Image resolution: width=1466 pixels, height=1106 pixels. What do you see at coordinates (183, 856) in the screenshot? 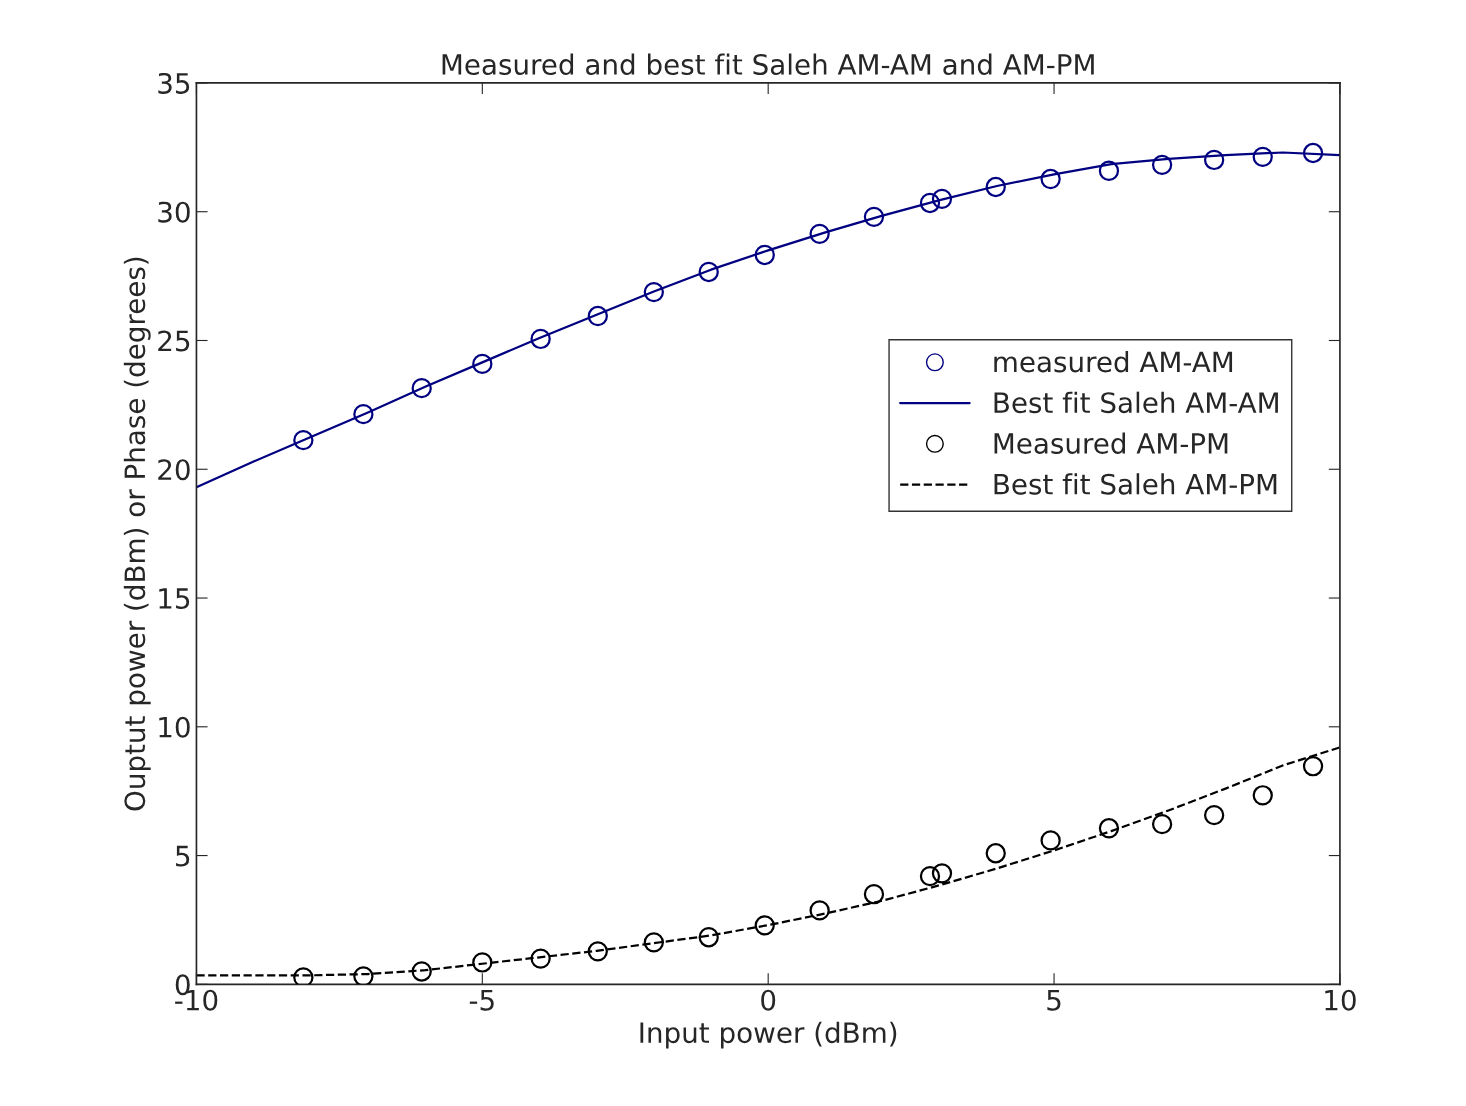
I see `y-tick-label: 5` at bounding box center [183, 856].